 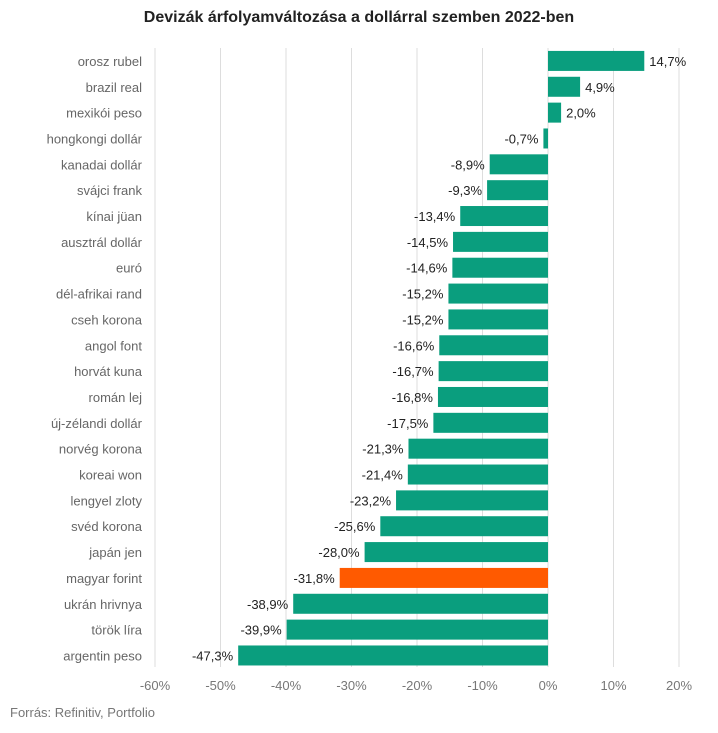 I want to click on value-label: -23,2%, so click(x=371, y=500).